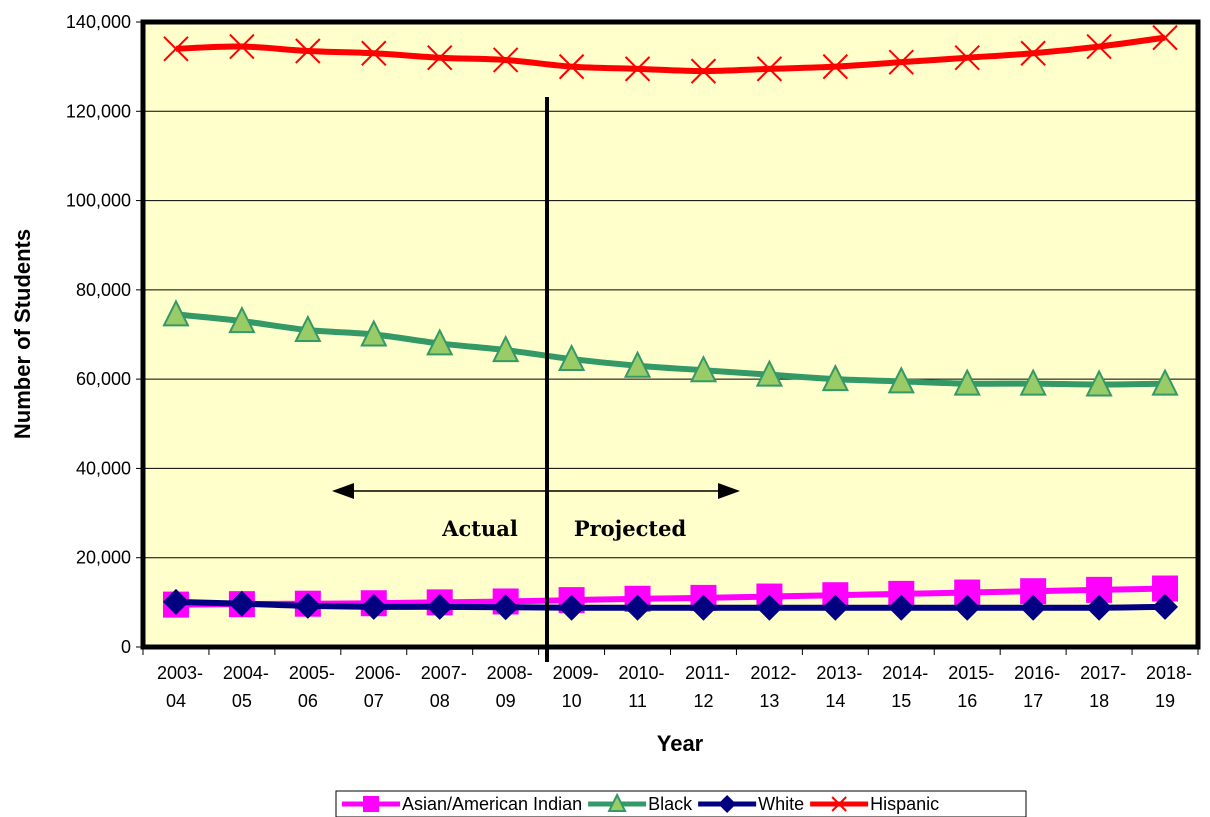  I want to click on x-tick-label: 2007-, so click(444, 673).